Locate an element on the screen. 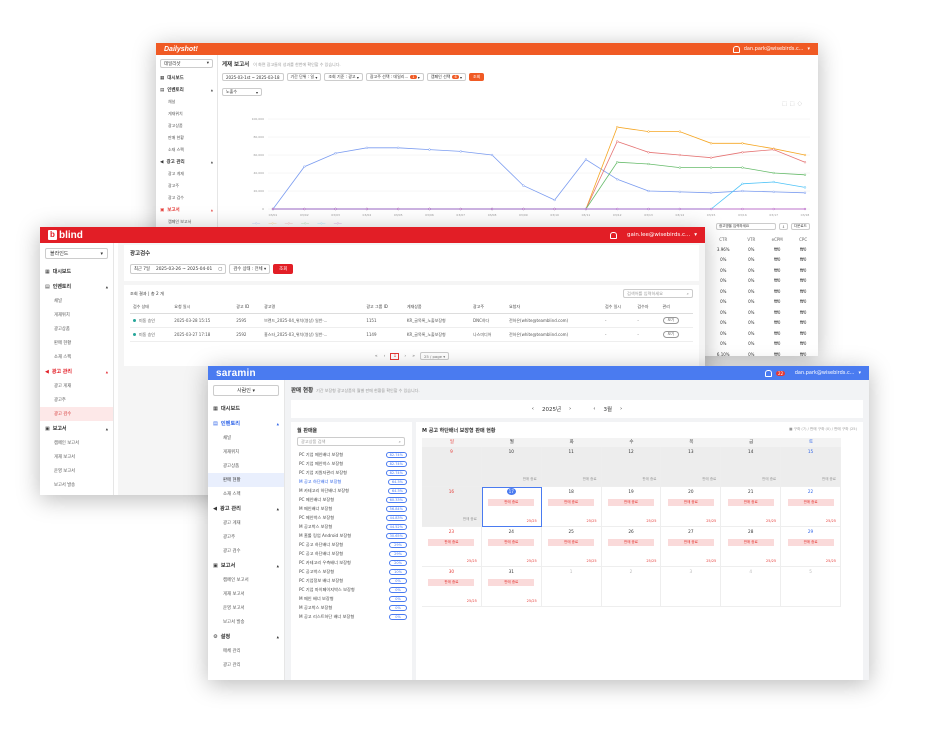 This screenshot has height=730, width=930. calendar-day: 31 판매 종료 25/25 is located at coordinates (511, 587).